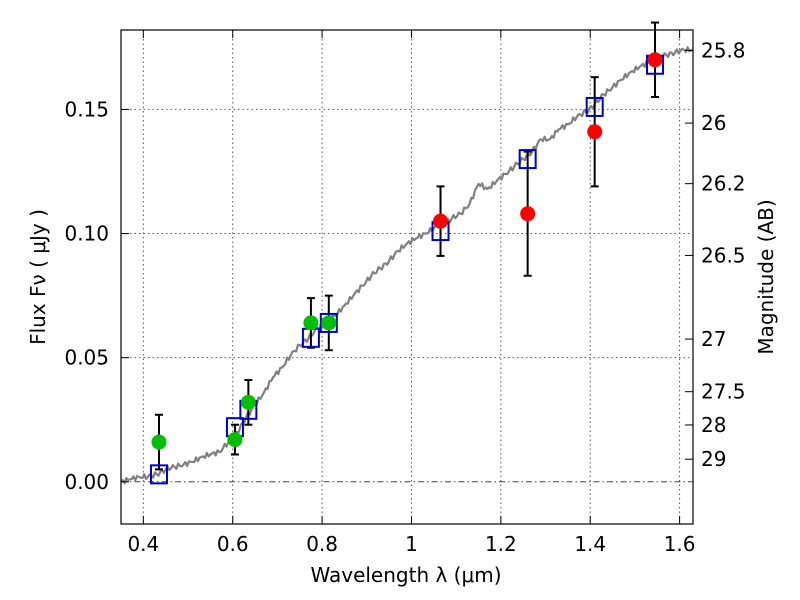 This screenshot has width=800, height=600. I want to click on y-tick-label: 0.15, so click(86, 109).